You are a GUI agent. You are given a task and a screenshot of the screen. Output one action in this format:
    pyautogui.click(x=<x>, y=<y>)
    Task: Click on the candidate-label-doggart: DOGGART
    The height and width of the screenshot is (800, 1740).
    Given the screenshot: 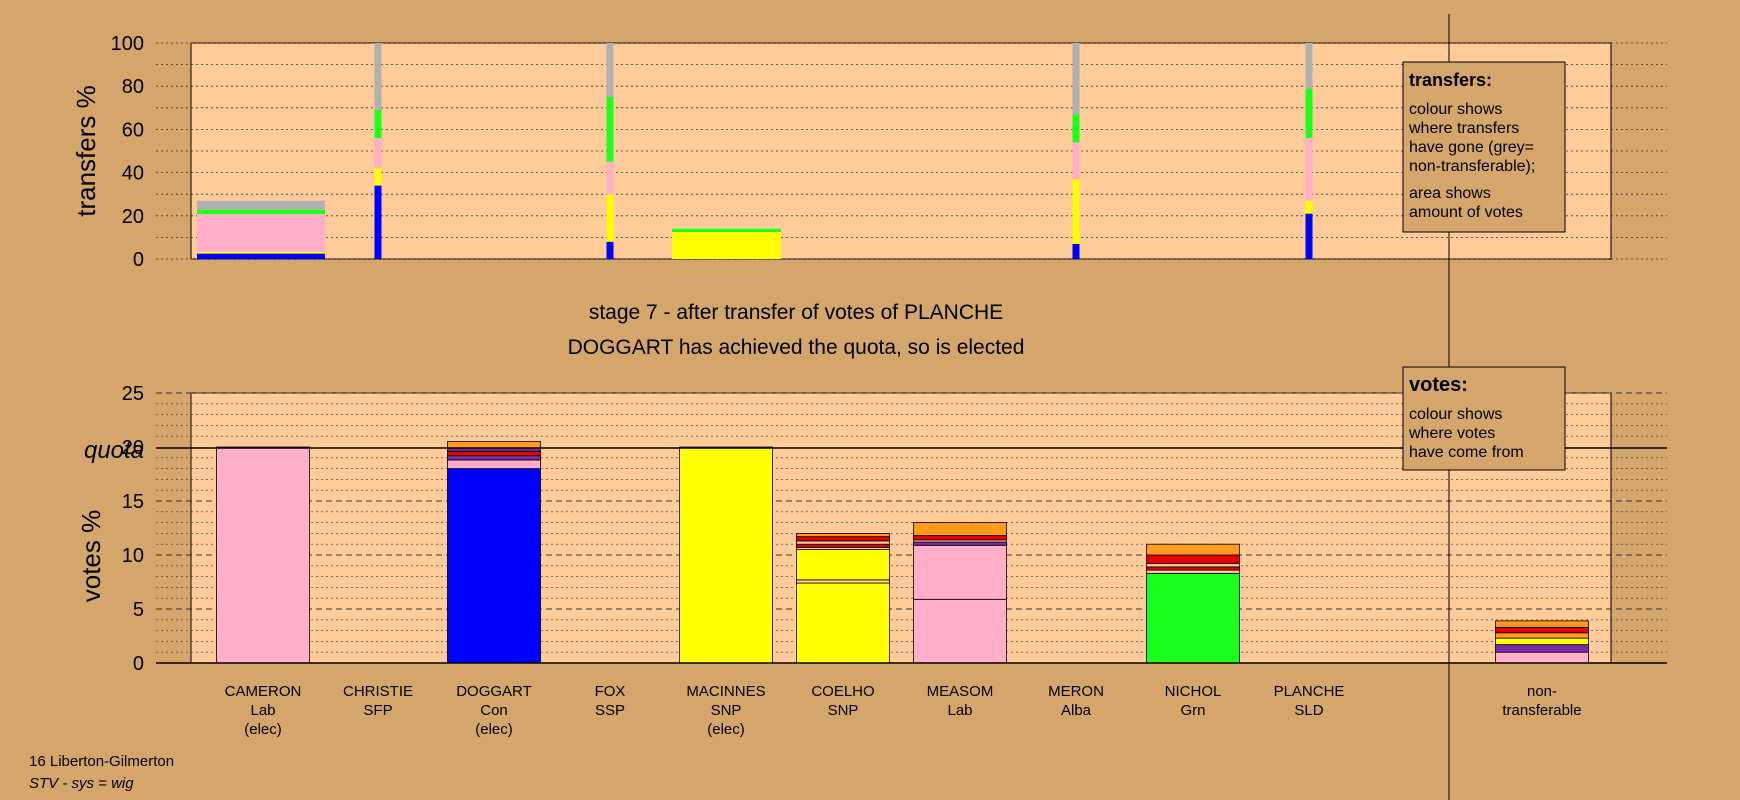 What is the action you would take?
    pyautogui.click(x=494, y=691)
    